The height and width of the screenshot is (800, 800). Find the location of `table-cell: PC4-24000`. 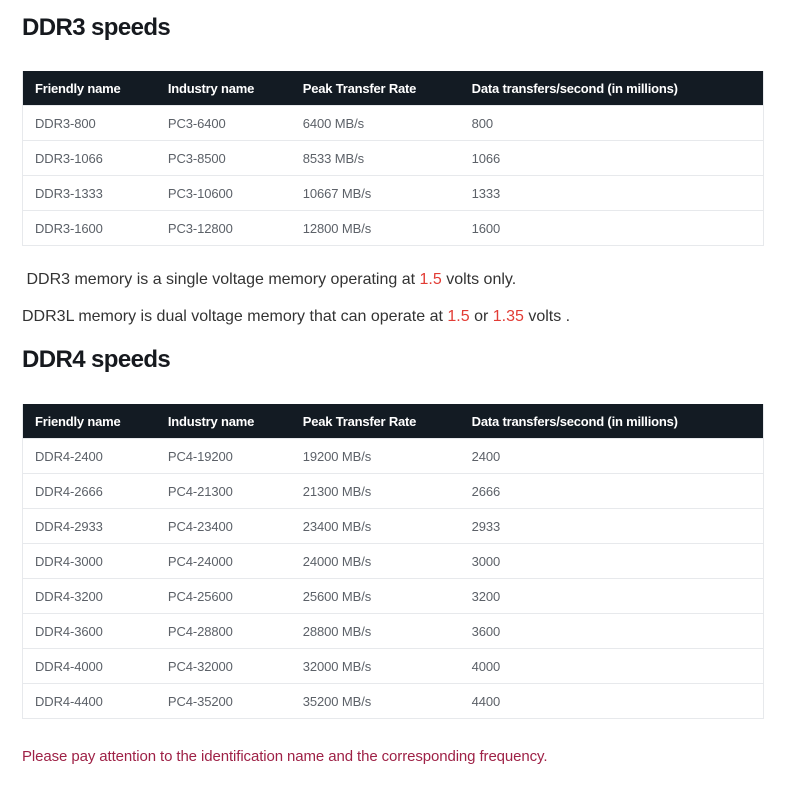

table-cell: PC4-24000 is located at coordinates (223, 560).